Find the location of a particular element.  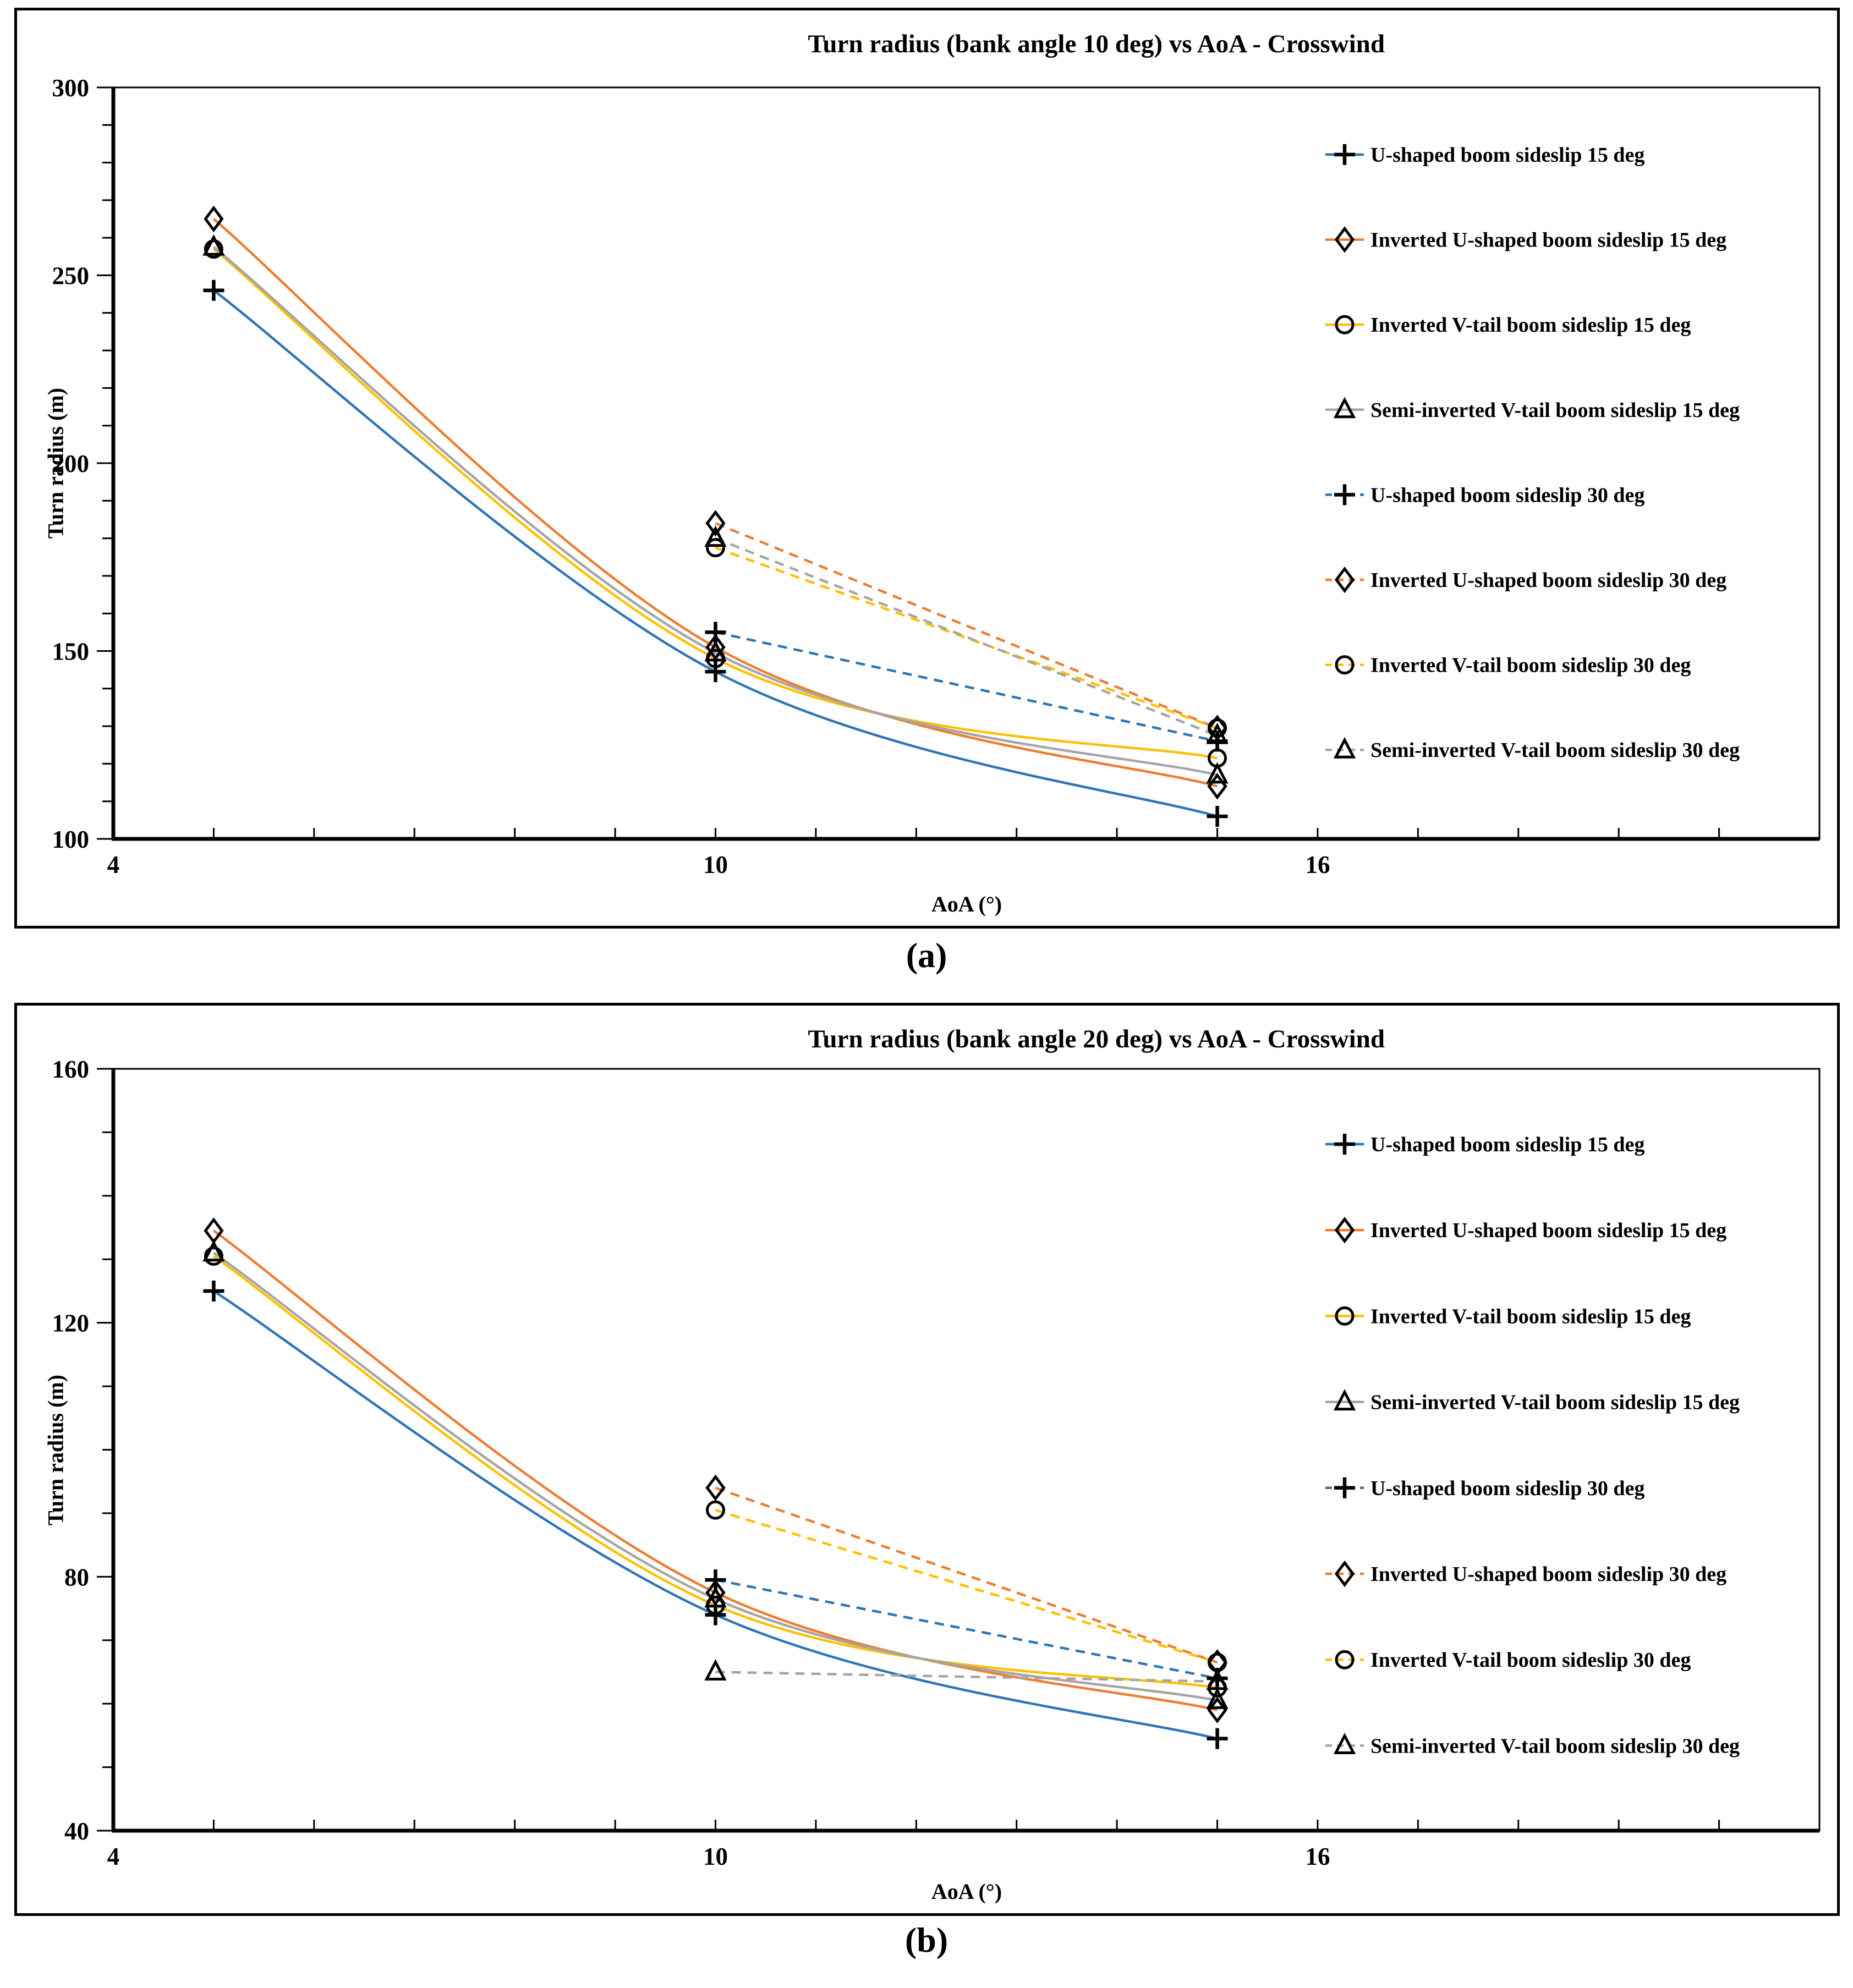

y-tick-label: 100 is located at coordinates (71, 840).